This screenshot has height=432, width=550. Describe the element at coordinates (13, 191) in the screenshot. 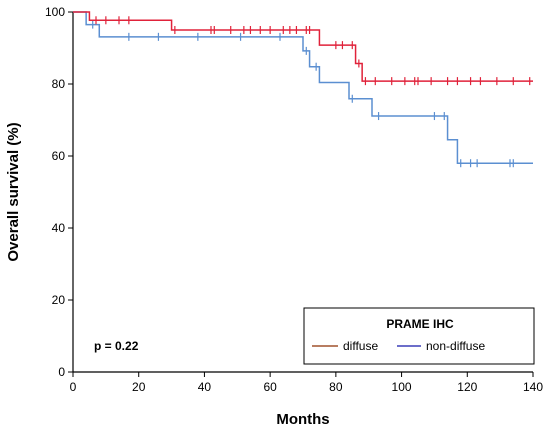

I see `y-axis-title: Overall survival (%)` at that location.